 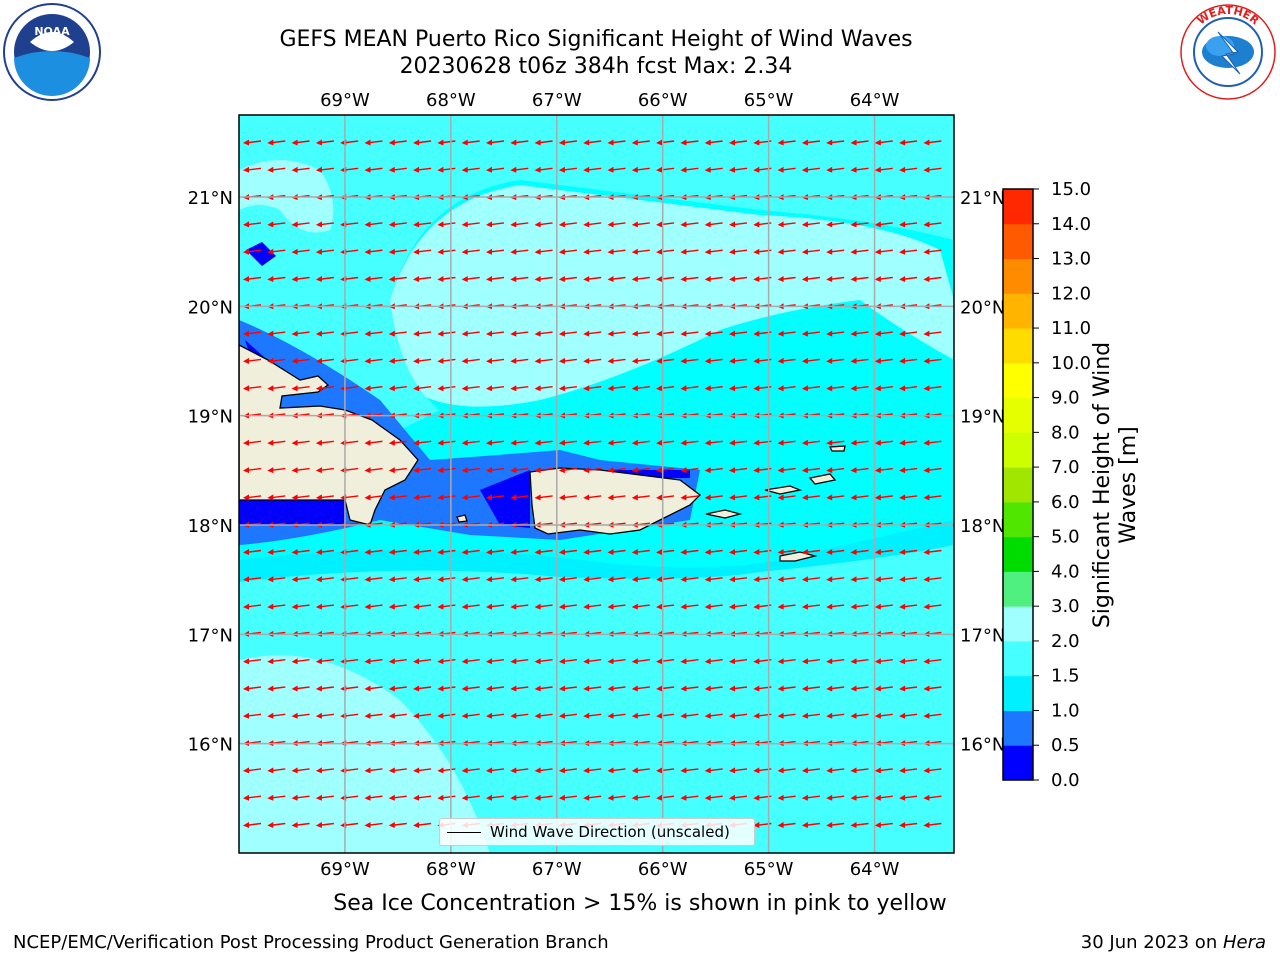 I want to click on band-2-3m-southwest, so click(x=364, y=754).